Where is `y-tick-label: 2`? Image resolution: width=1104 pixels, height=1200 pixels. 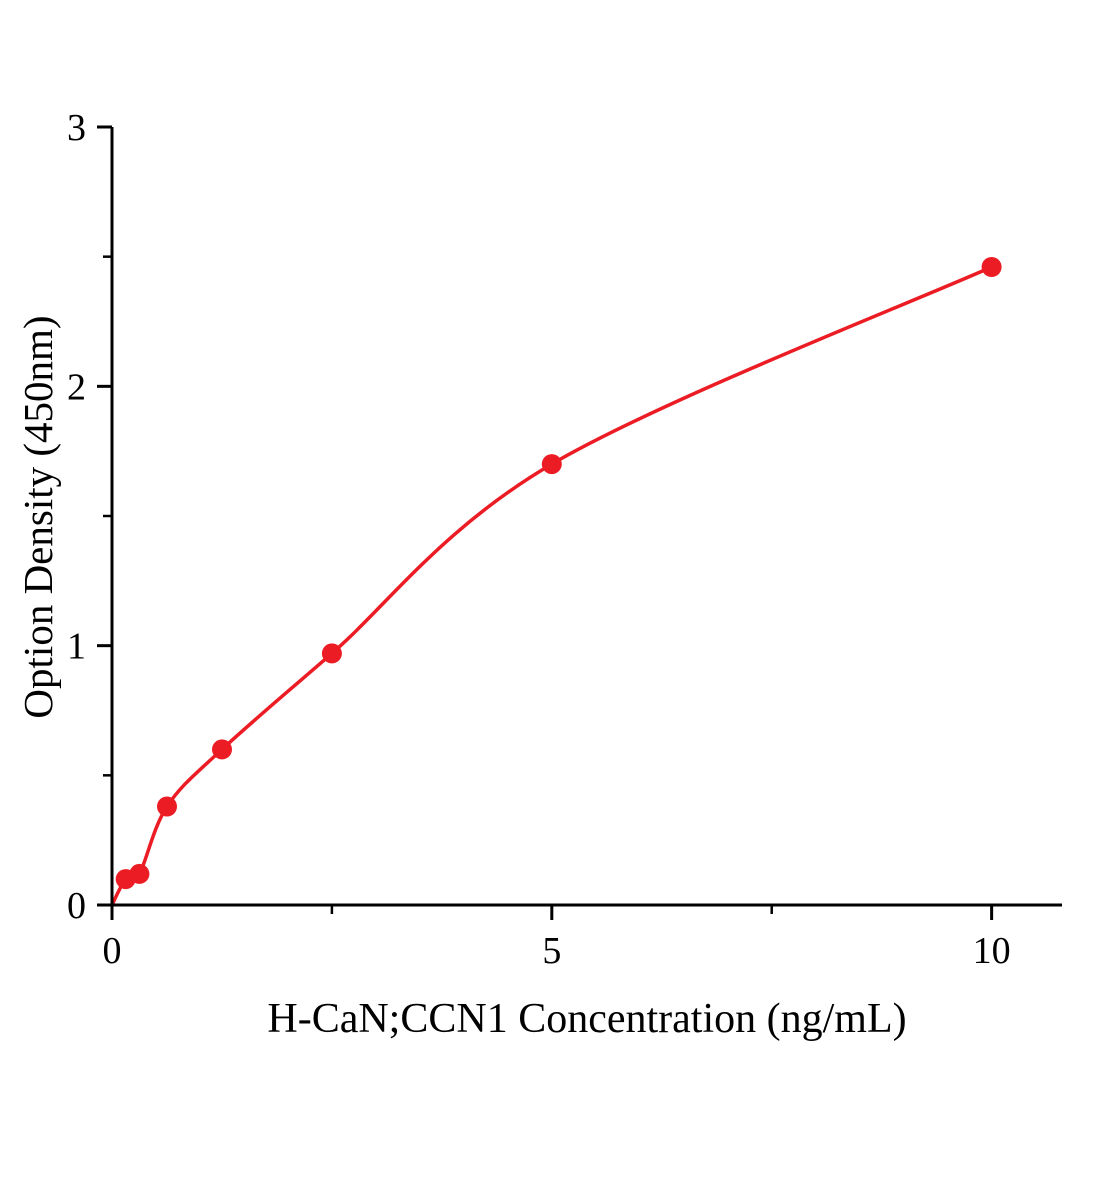
y-tick-label: 2 is located at coordinates (76, 387).